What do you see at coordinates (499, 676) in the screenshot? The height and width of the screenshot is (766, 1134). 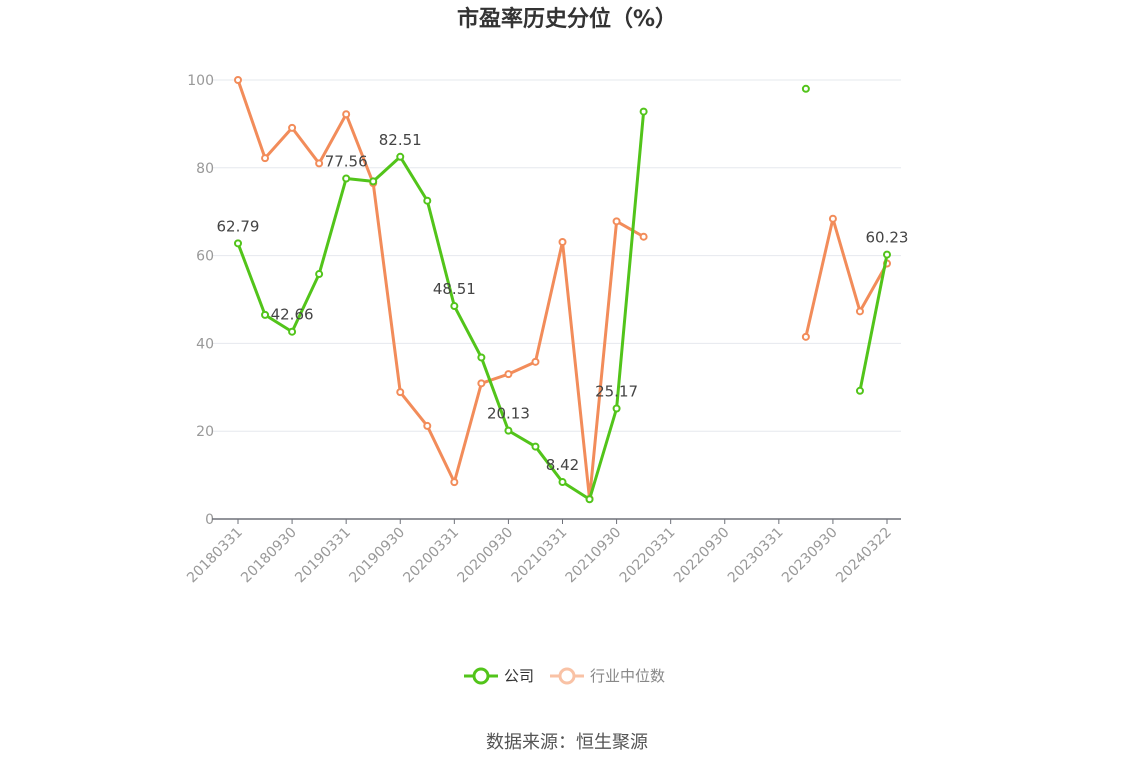 I see `legend-item: 公司` at bounding box center [499, 676].